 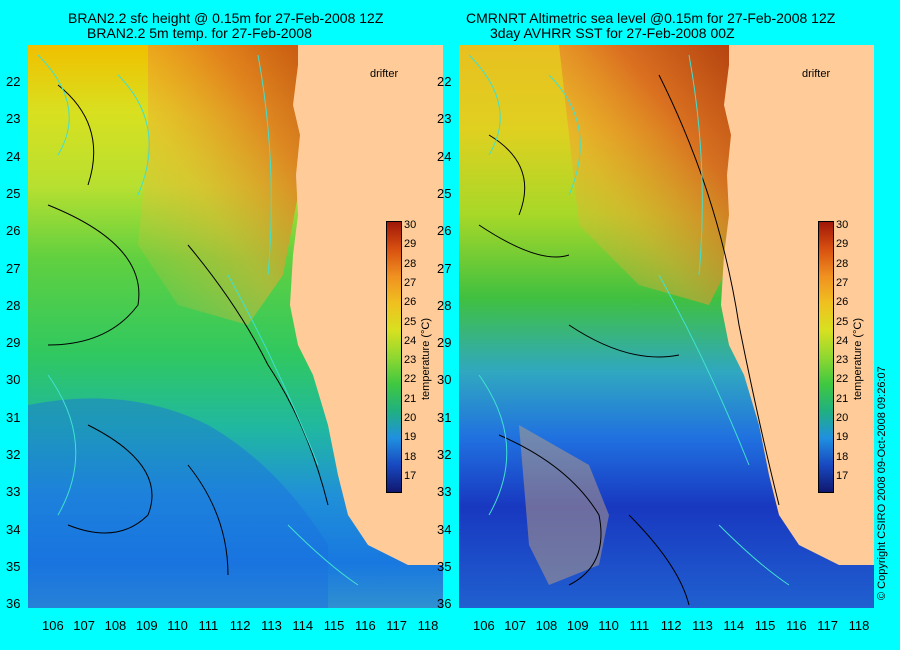 I want to click on left-lon-label: 109, so click(x=146, y=625).